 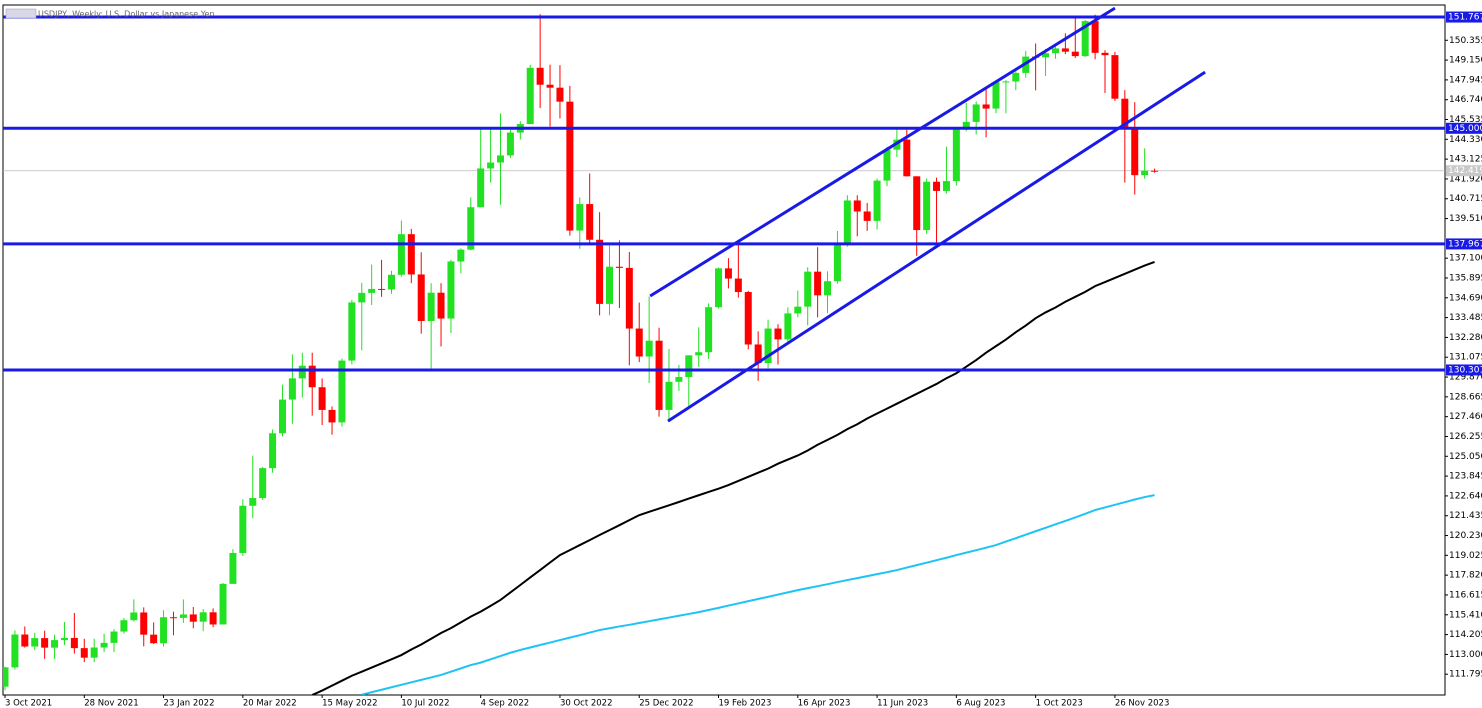 What do you see at coordinates (189, 703) in the screenshot?
I see `x-tick-label: 23 Jan 2022` at bounding box center [189, 703].